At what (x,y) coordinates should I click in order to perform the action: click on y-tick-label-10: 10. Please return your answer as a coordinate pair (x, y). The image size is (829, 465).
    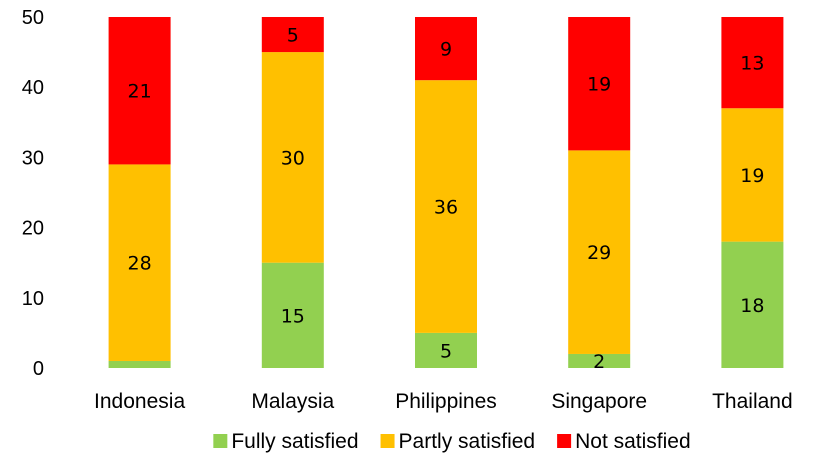
    Looking at the image, I should click on (33, 299).